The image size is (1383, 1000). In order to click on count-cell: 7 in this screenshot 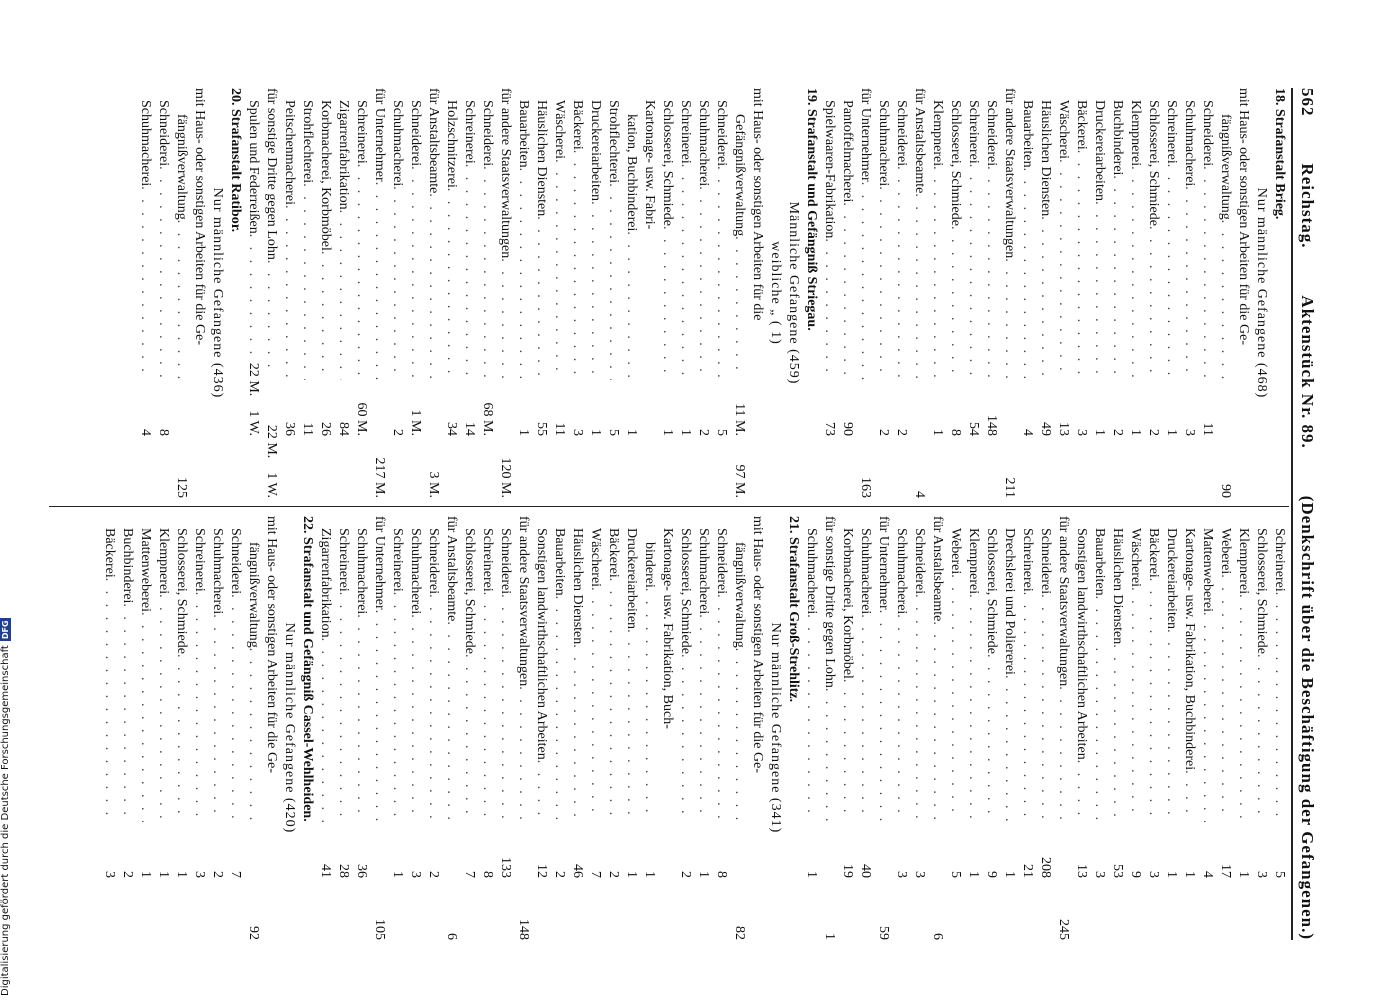, I will do `click(595, 850)`.